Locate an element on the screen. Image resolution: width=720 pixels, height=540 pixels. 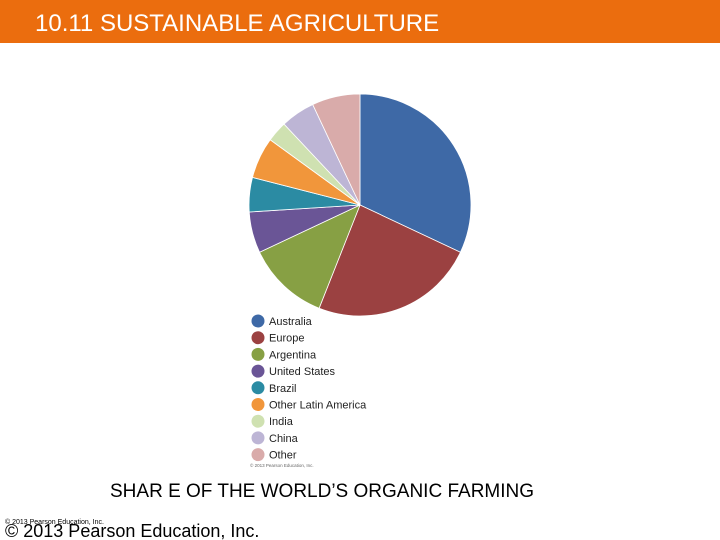
header-bar is located at coordinates (360, 21).